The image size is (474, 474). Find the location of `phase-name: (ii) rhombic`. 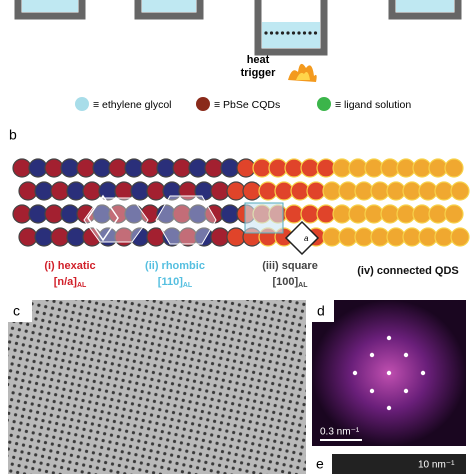

phase-name: (ii) rhombic is located at coordinates (175, 266).